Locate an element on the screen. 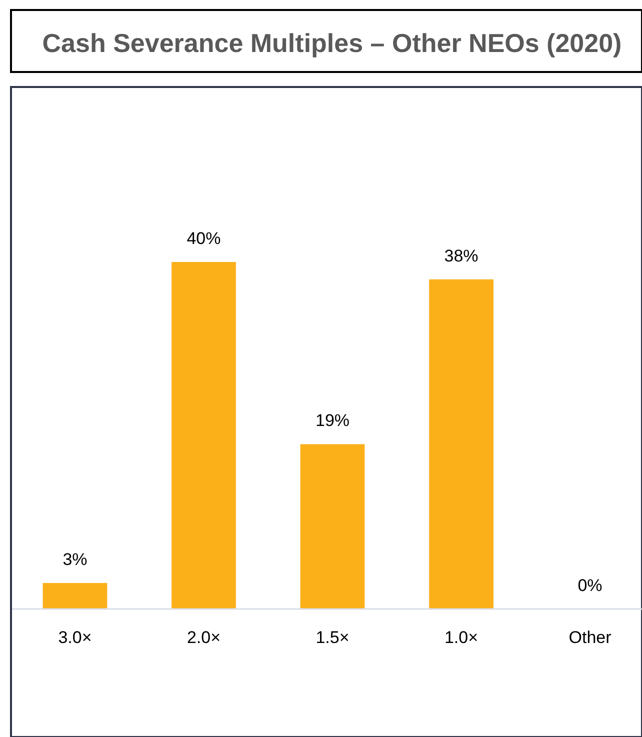  chart-title: Cash Severance Multiples – Other NEOs (2020) is located at coordinates (332, 43).